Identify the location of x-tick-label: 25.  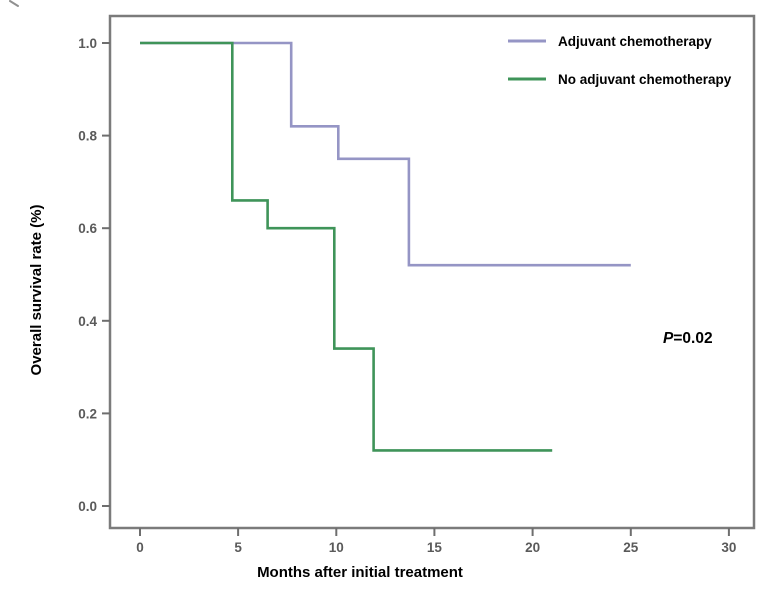
(631, 547).